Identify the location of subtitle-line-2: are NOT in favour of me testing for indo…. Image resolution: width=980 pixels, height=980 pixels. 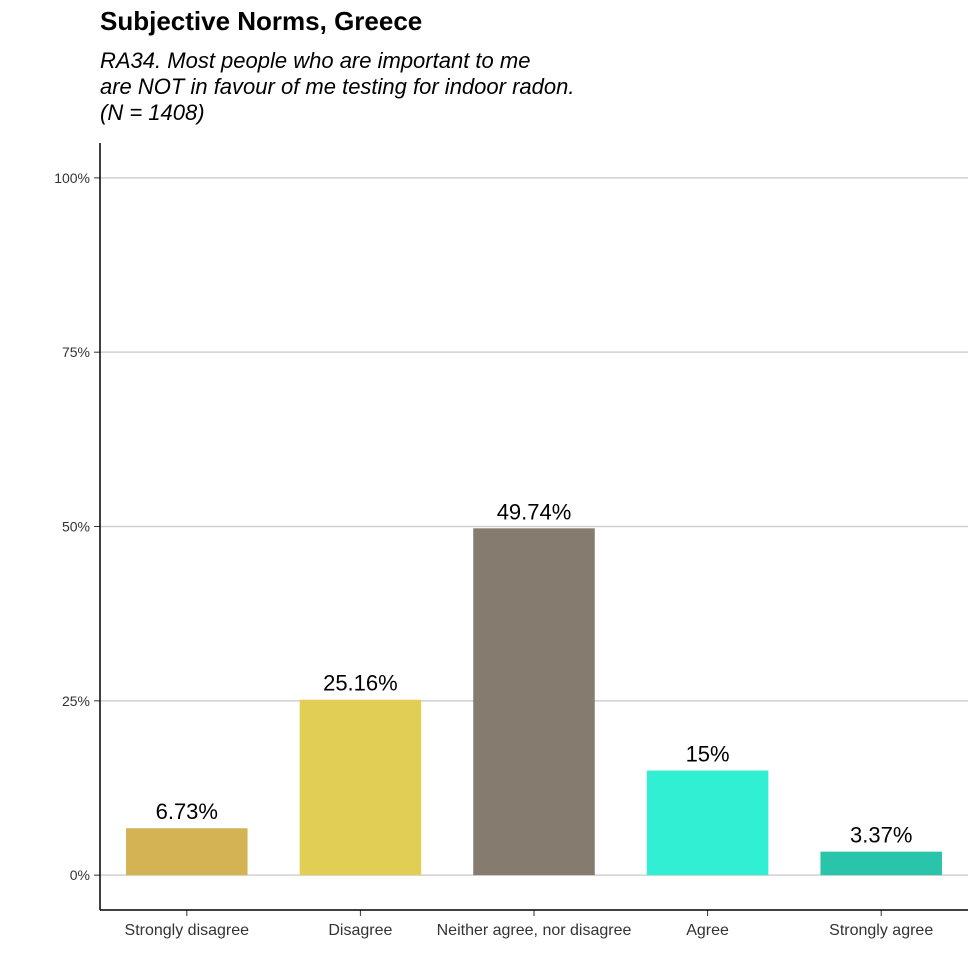
(337, 86).